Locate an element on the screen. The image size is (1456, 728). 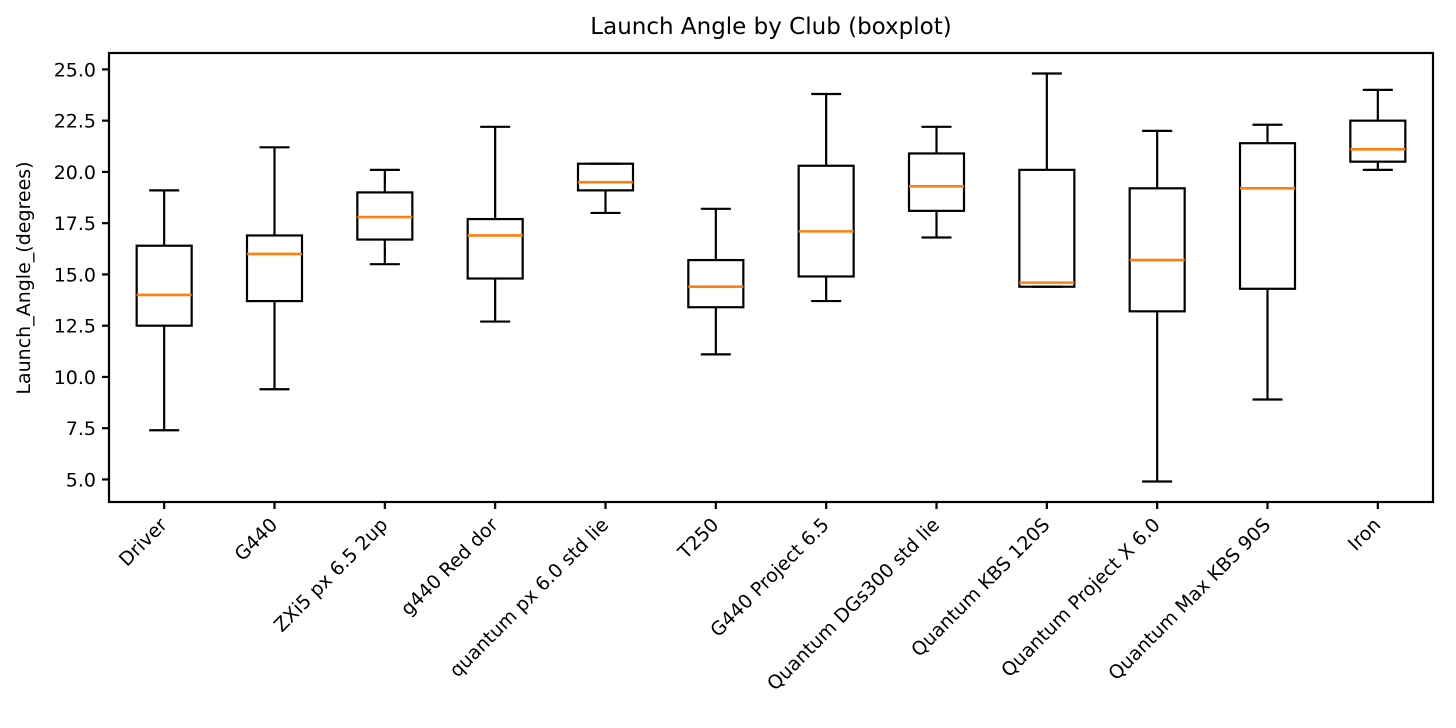
y-tick-label-22.5: 22.5 is located at coordinates (75, 122).